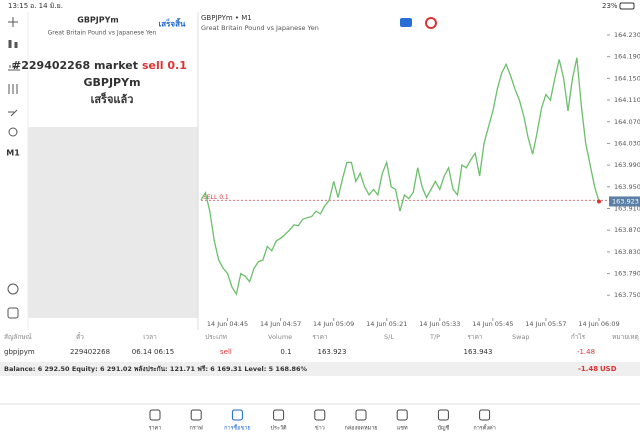 The width and height of the screenshot is (640, 447). I want to click on panel-symbol: GBPJPYm, so click(98, 20).